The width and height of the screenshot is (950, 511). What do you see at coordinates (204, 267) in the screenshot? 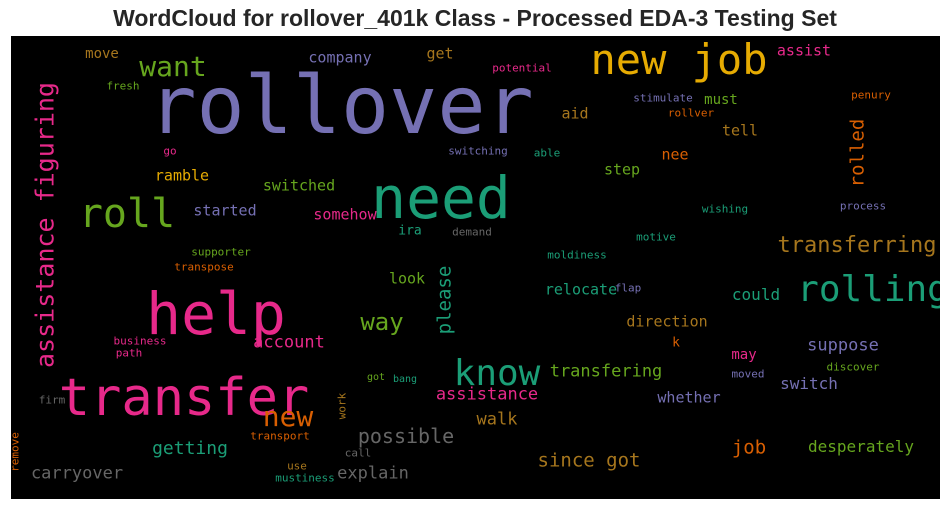
I see `word-transpose: transpose` at bounding box center [204, 267].